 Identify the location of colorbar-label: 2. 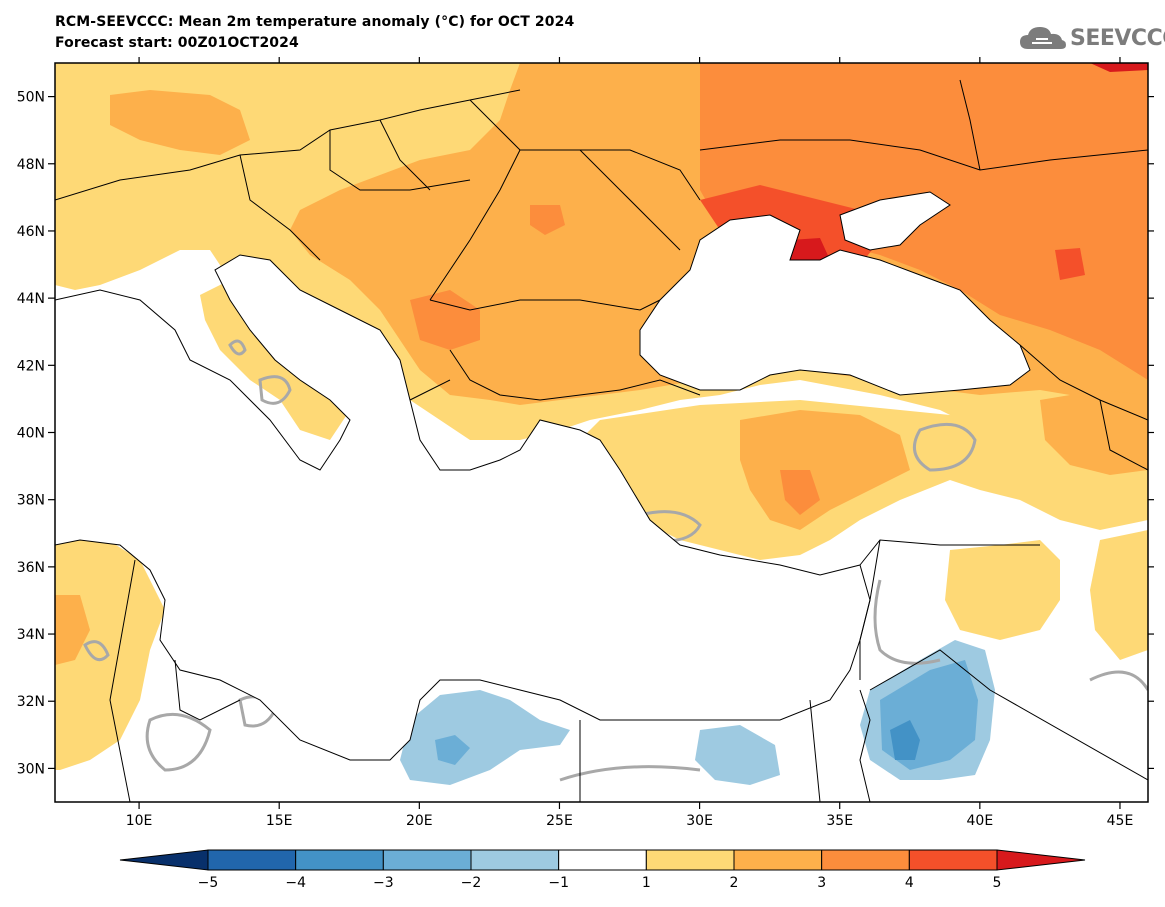
(734, 883).